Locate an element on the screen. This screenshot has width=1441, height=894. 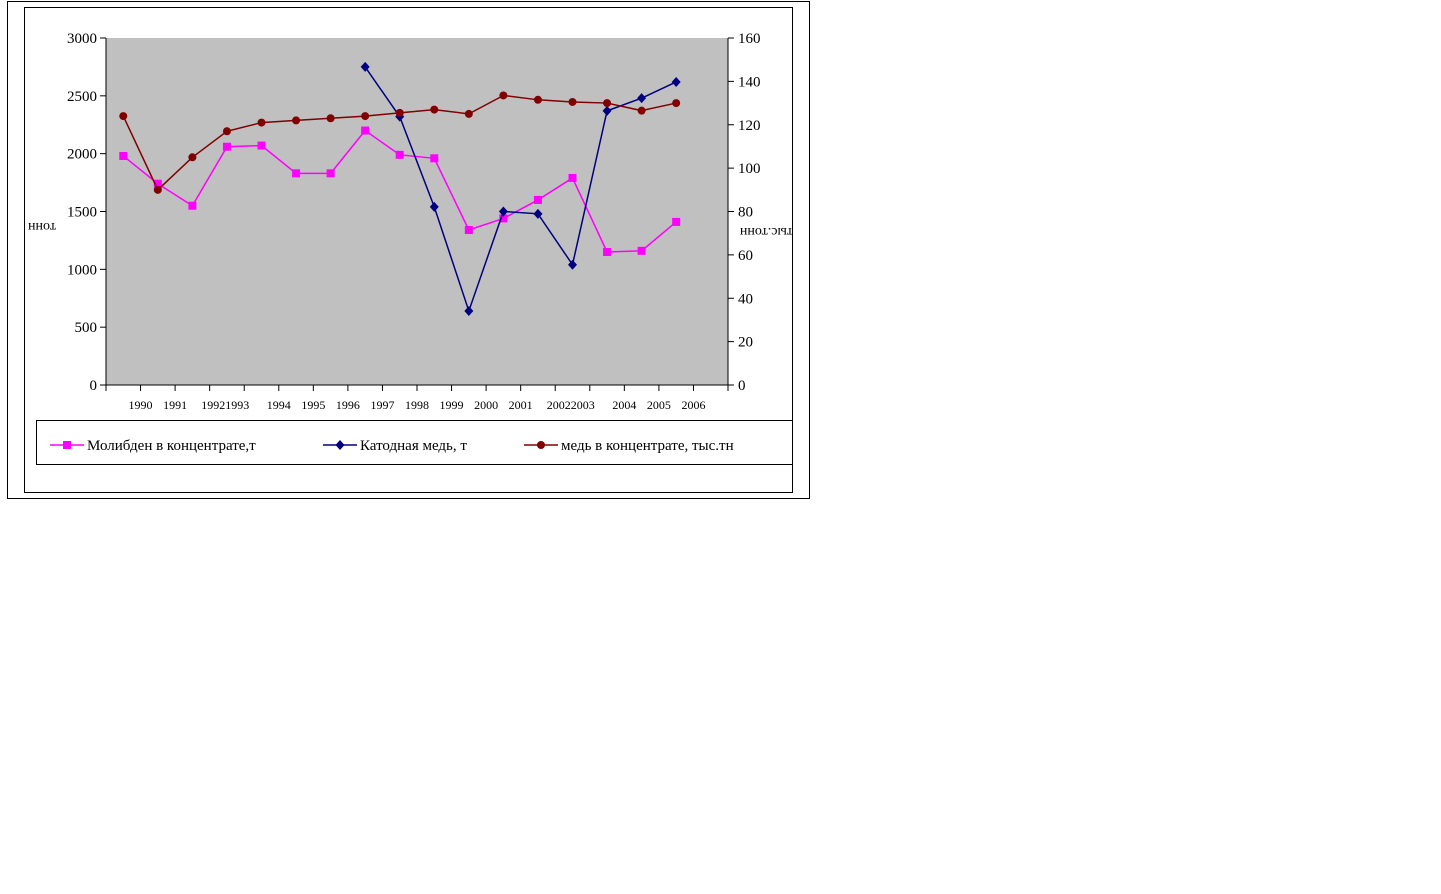
left-axis-label: тонн is located at coordinates (42, 226).